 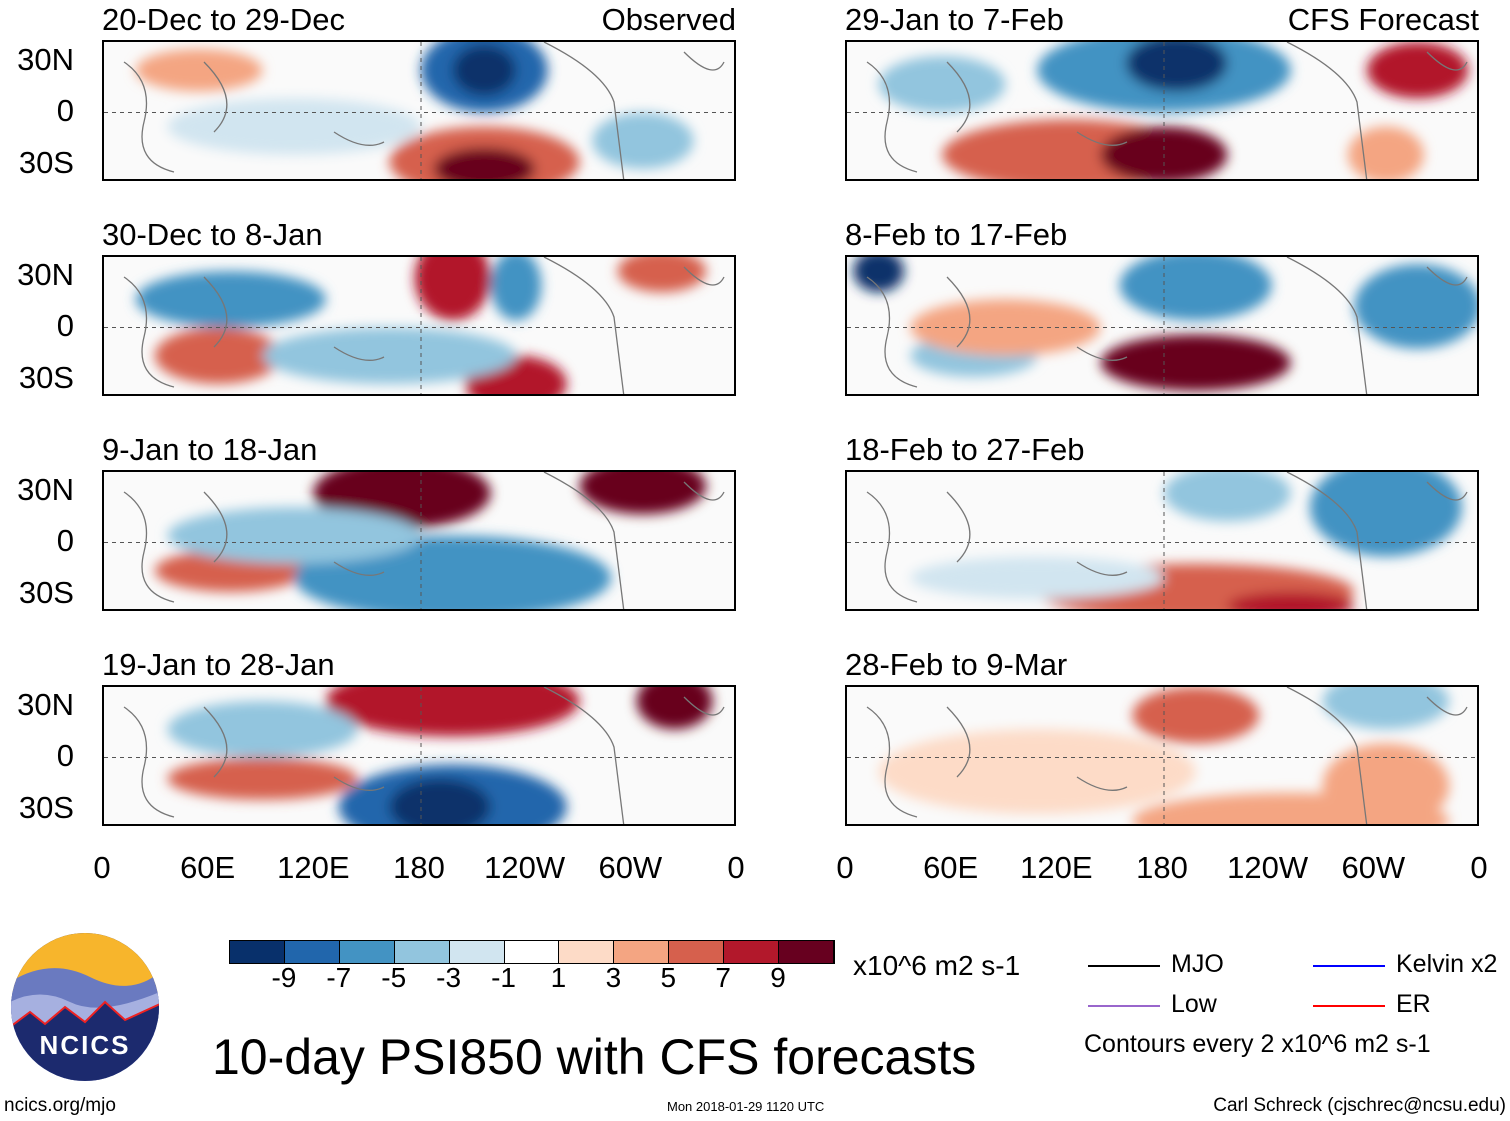 I want to click on colorbar-tick-label: -1, so click(x=503, y=977).